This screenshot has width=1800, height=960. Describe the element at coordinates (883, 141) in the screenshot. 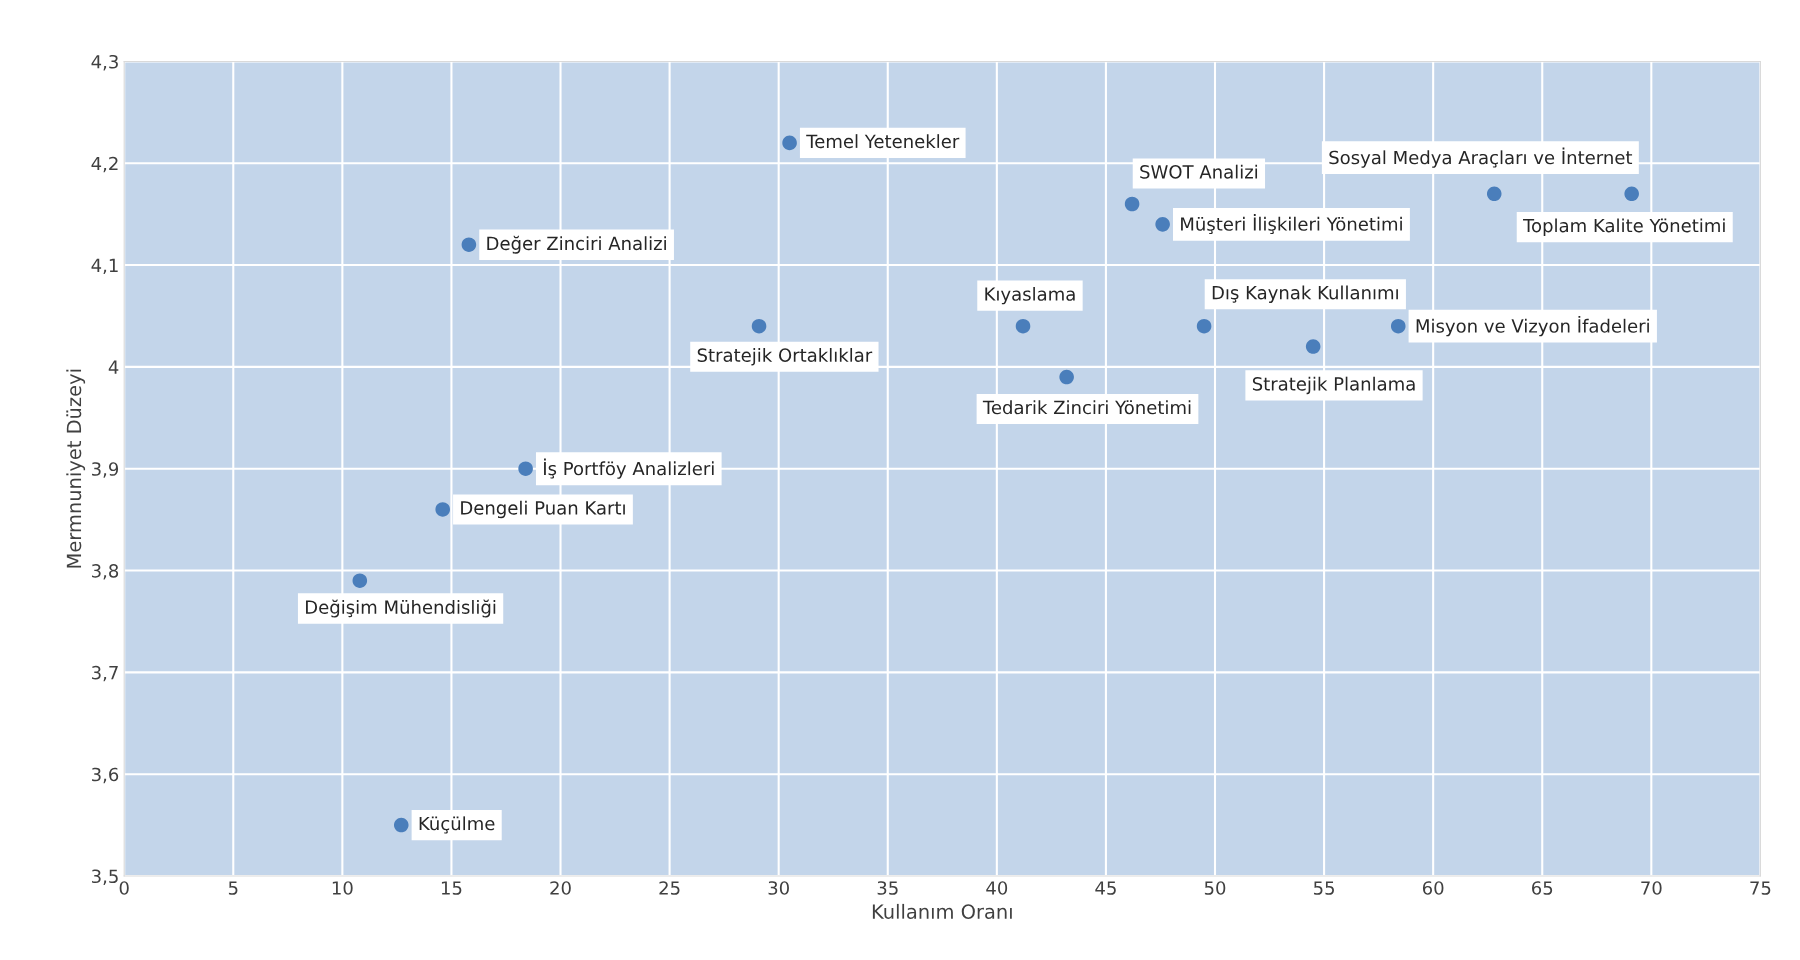

I see `annotation: Temel Yetenekler` at that location.